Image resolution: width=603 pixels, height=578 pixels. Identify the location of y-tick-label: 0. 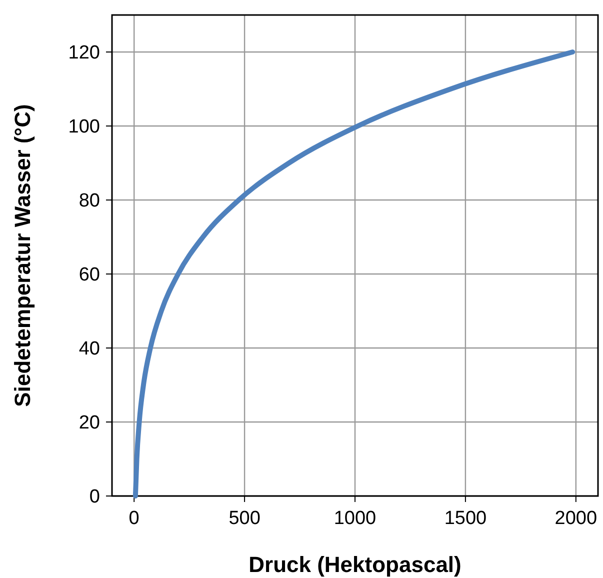
(94, 497).